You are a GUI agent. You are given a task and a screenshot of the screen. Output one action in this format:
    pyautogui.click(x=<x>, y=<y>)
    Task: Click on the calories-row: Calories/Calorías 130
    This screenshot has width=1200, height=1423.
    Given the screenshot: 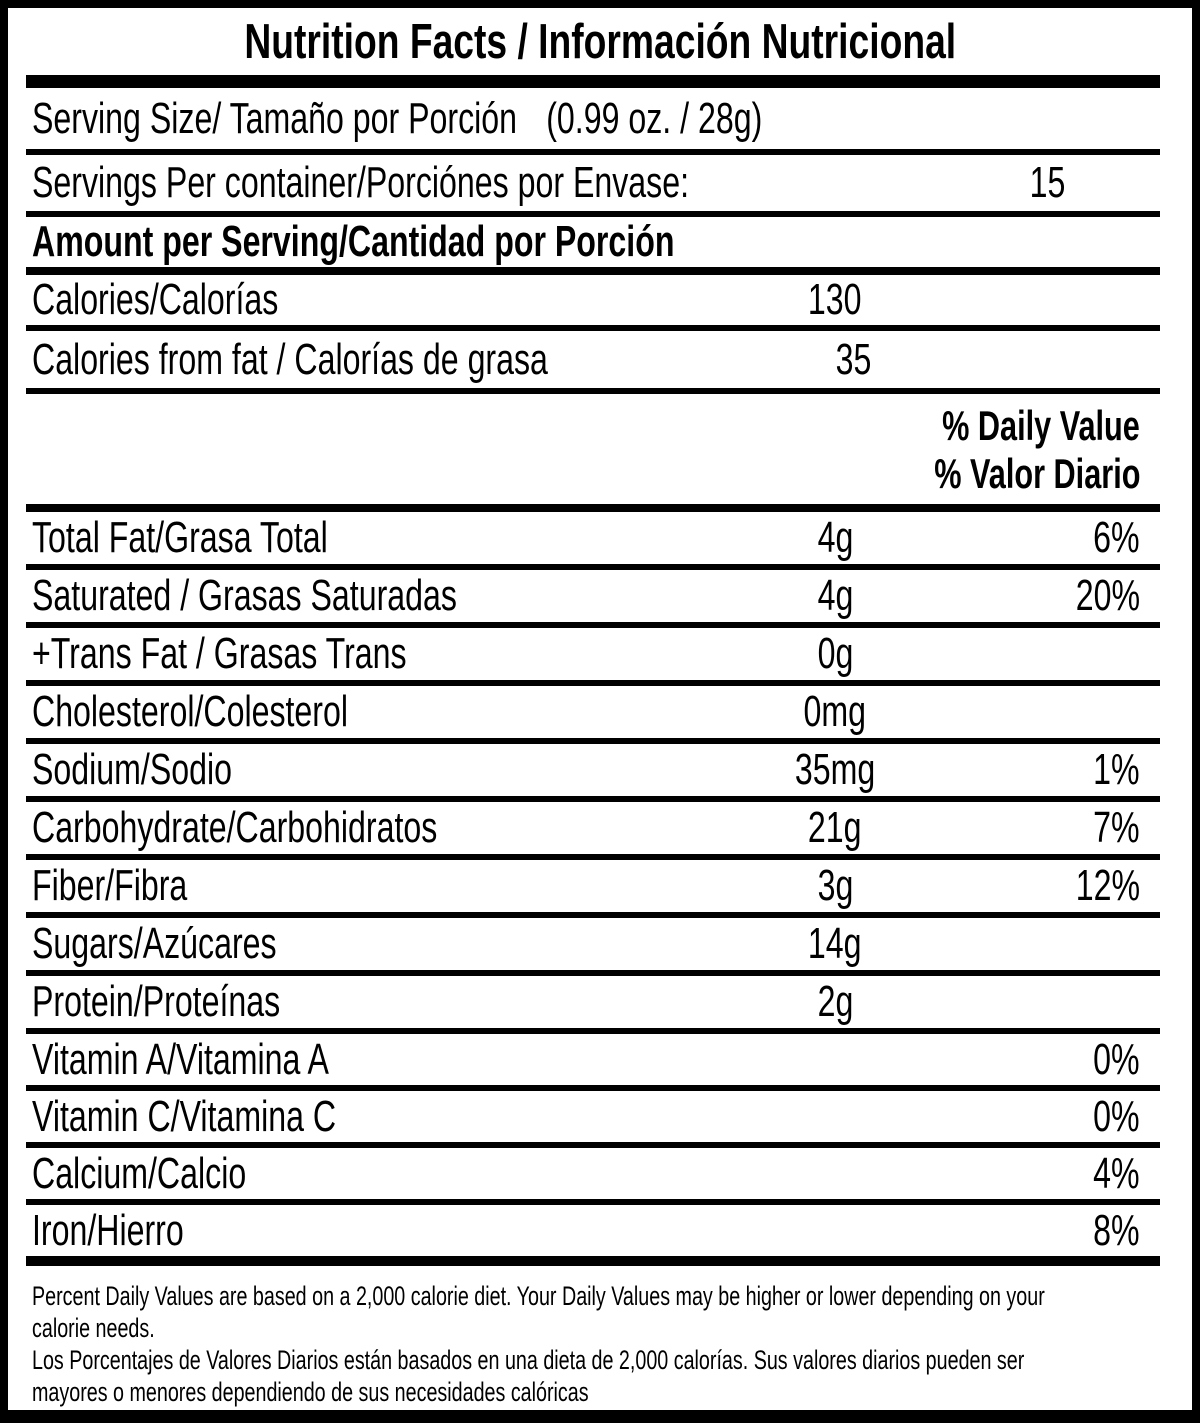 What is the action you would take?
    pyautogui.click(x=593, y=303)
    